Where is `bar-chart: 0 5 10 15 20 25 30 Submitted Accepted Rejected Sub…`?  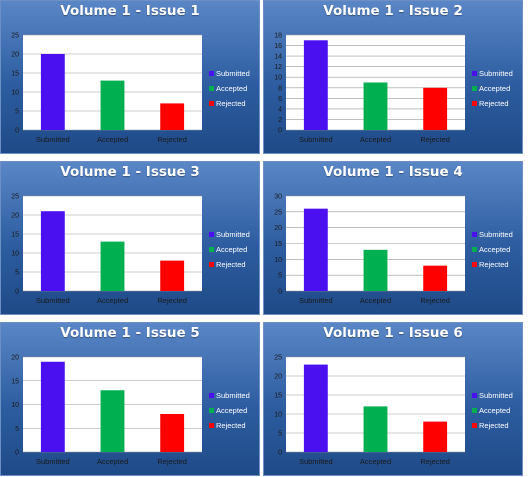
bar-chart: 0 5 10 15 20 25 30 Submitted Accepted Rejected Sub… is located at coordinates (393, 250).